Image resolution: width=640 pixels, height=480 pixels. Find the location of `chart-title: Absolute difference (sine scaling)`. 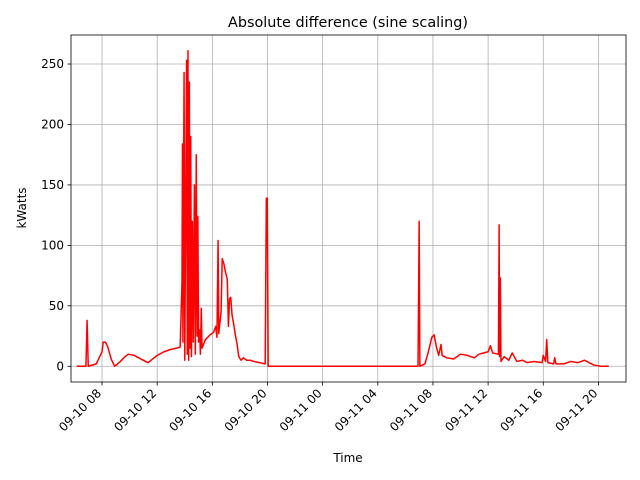

chart-title: Absolute difference (sine scaling) is located at coordinates (348, 23).